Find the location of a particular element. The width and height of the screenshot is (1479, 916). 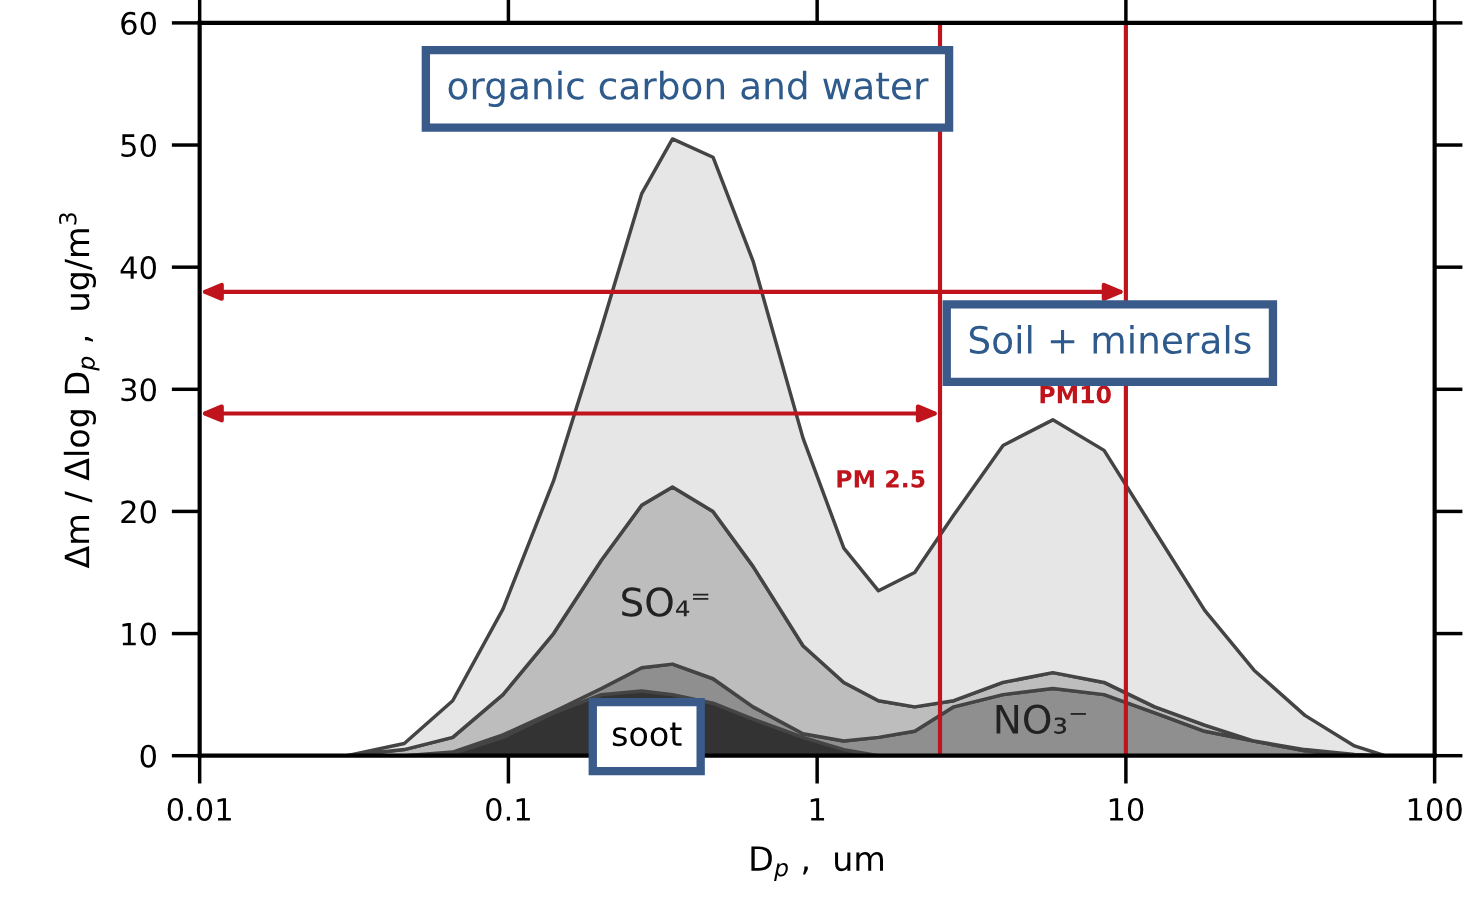

y-tick-label: 20 is located at coordinates (138, 512).